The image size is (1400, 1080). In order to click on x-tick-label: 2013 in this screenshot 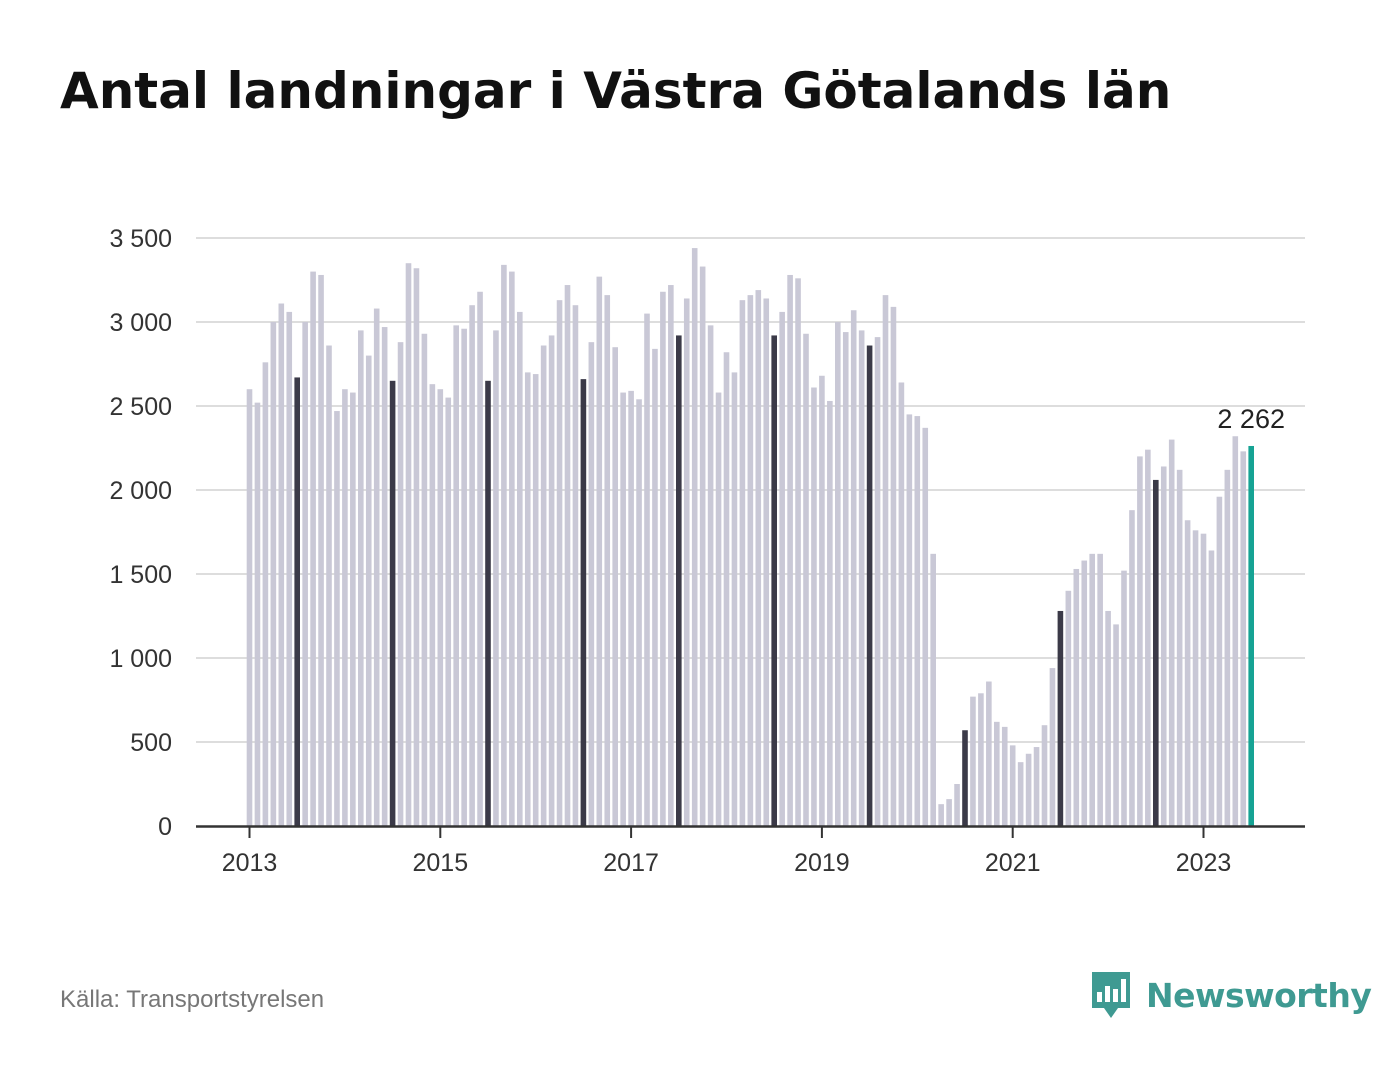, I will do `click(250, 863)`.